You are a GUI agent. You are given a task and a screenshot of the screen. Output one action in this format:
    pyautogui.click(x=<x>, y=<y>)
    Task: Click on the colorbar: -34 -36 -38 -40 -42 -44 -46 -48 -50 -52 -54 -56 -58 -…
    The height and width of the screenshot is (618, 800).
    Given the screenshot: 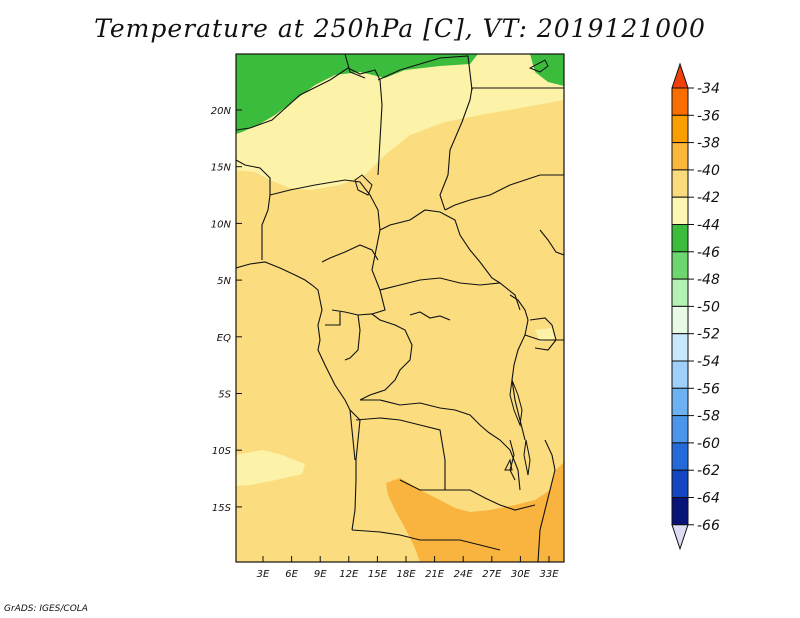 What is the action you would take?
    pyautogui.click(x=695, y=306)
    